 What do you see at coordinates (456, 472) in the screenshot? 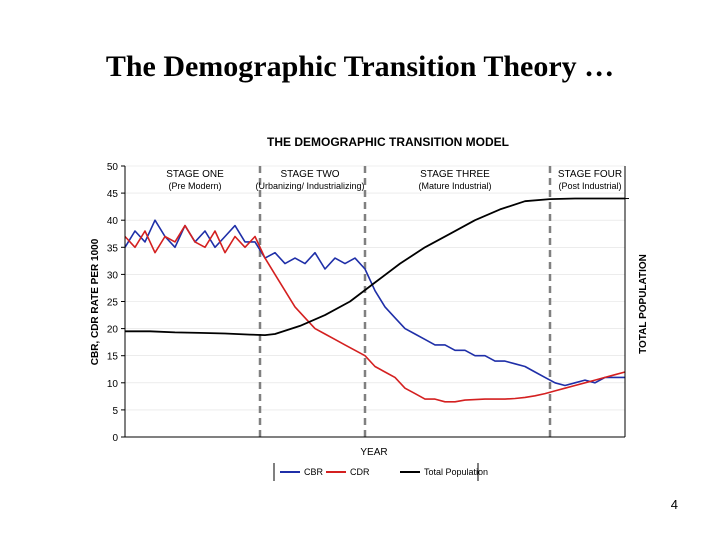
I see `legend-label: Total Population` at bounding box center [456, 472].